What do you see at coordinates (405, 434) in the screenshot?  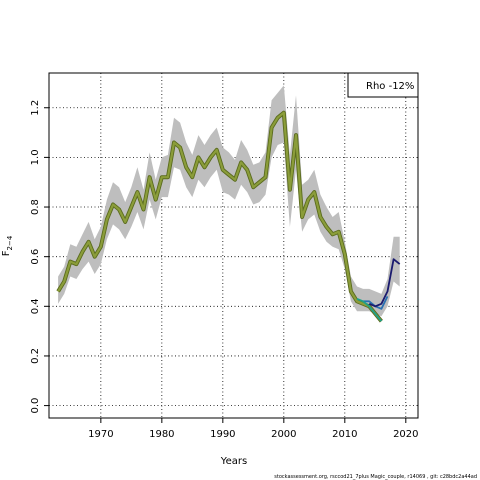 I see `x-tick-label-2020: 2020` at bounding box center [405, 434].